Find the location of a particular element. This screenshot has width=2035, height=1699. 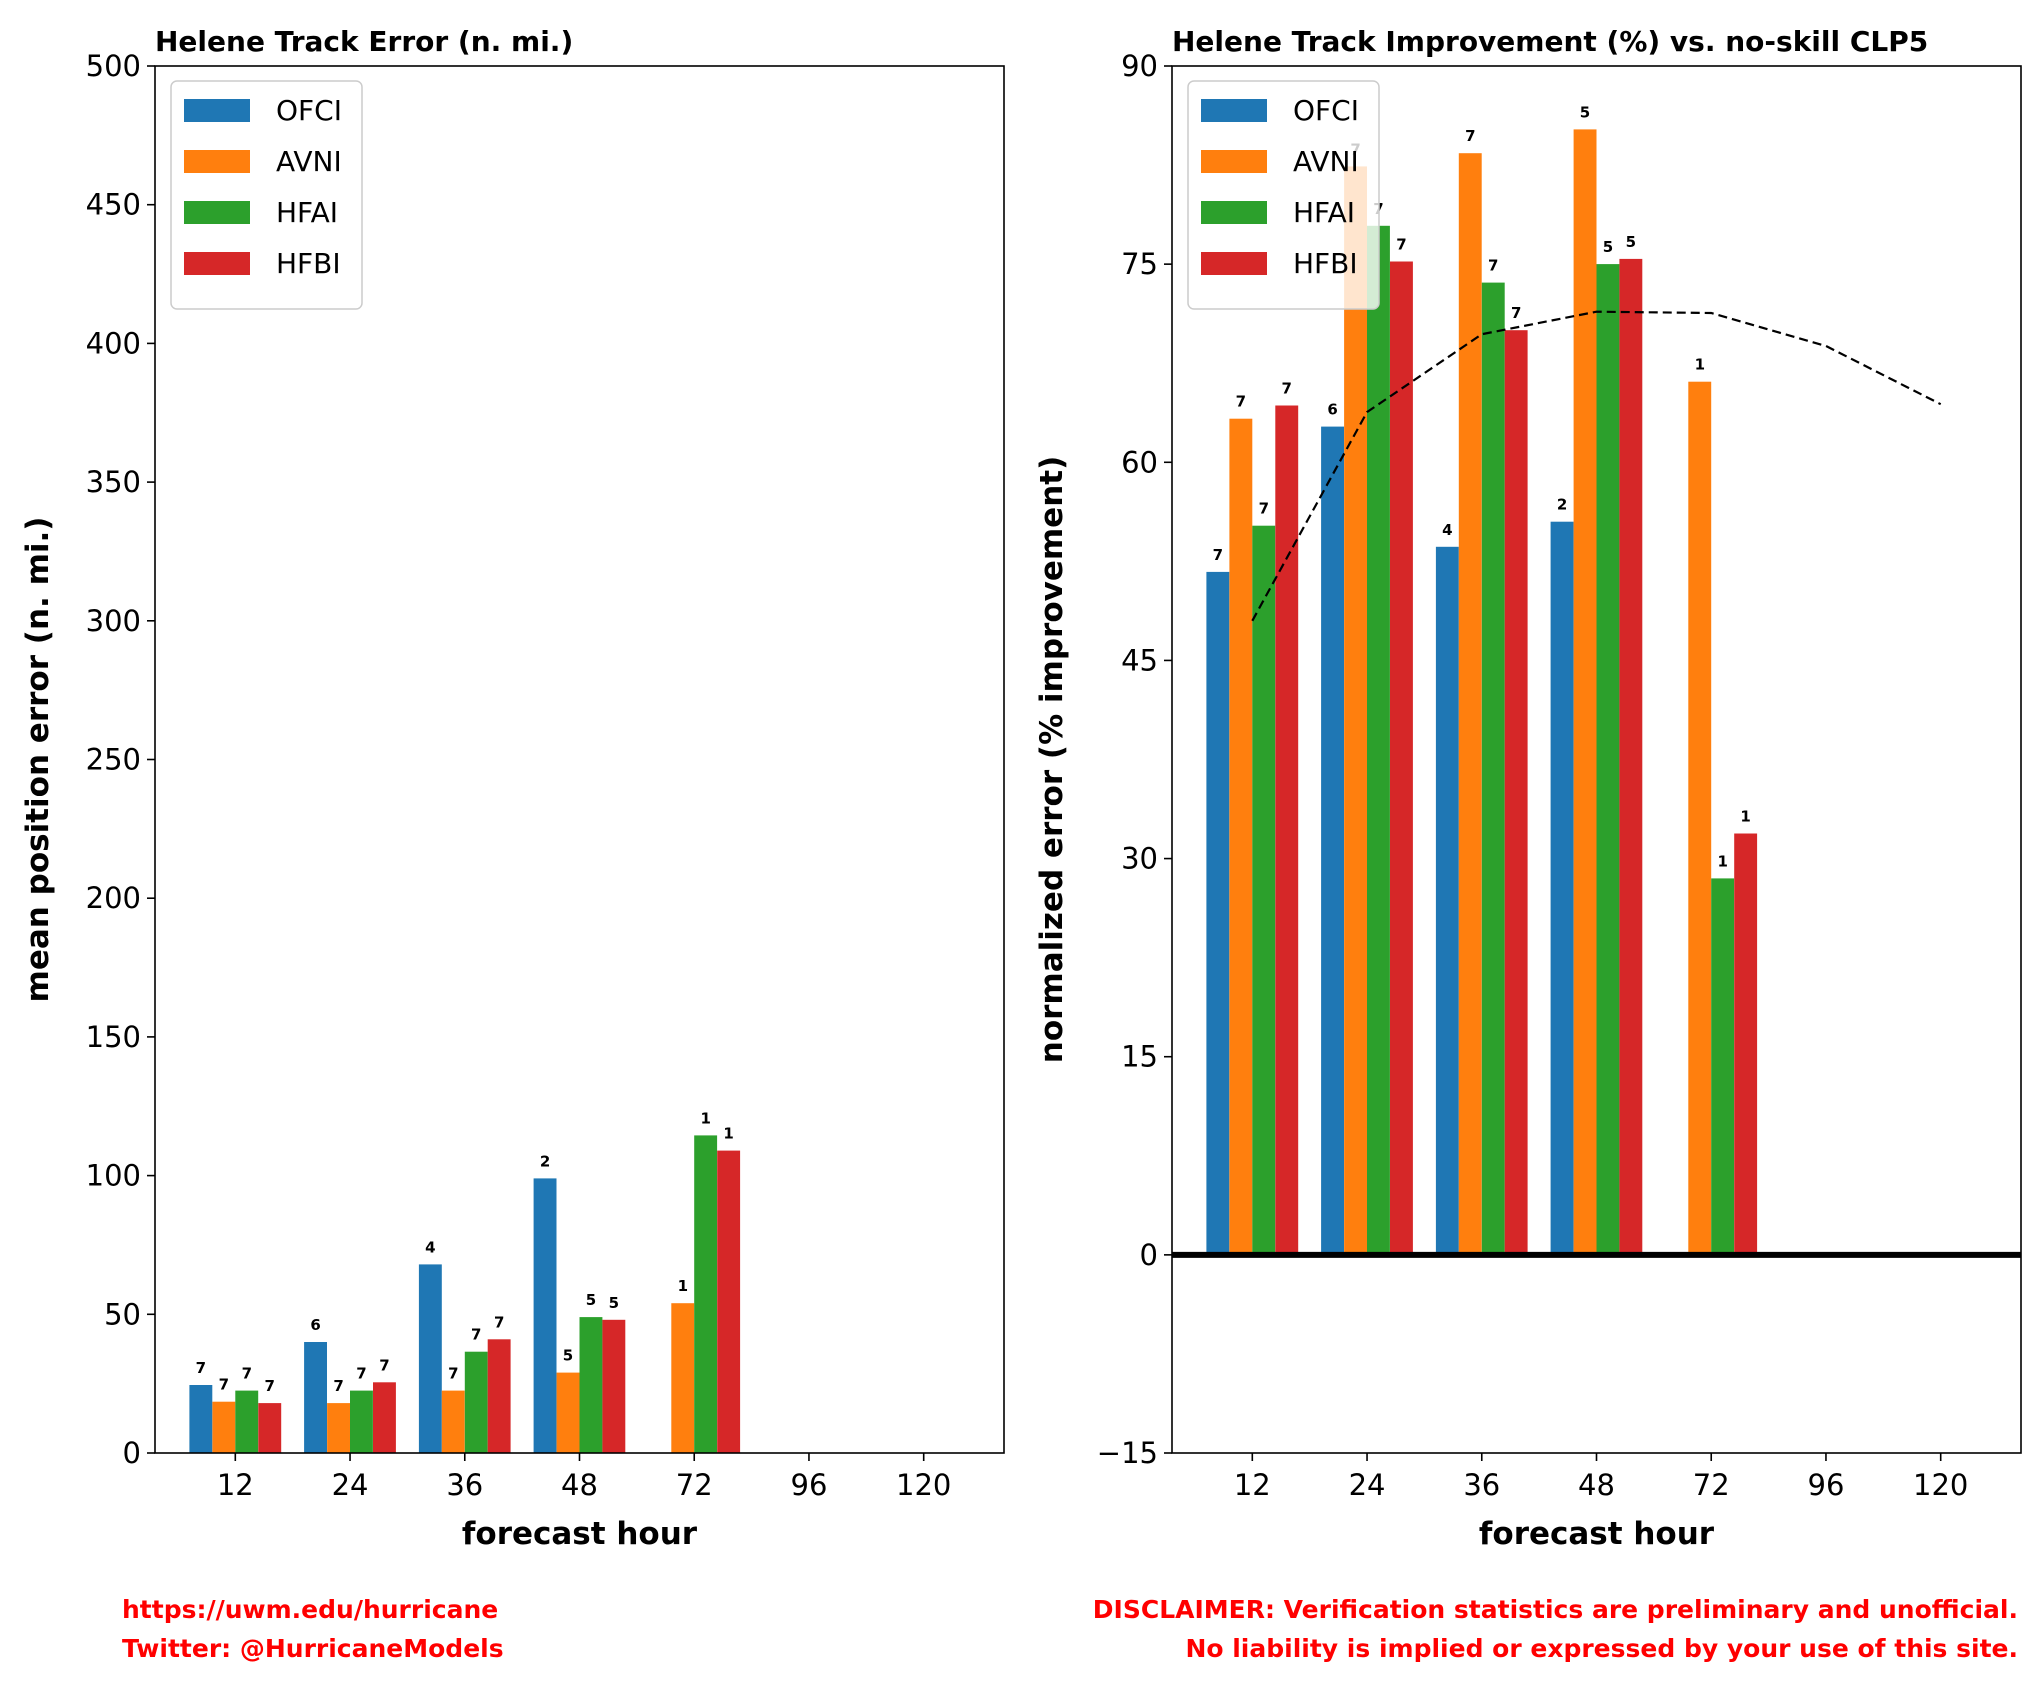

footer-twitter: Twitter: @HurricaneModels is located at coordinates (313, 1648).